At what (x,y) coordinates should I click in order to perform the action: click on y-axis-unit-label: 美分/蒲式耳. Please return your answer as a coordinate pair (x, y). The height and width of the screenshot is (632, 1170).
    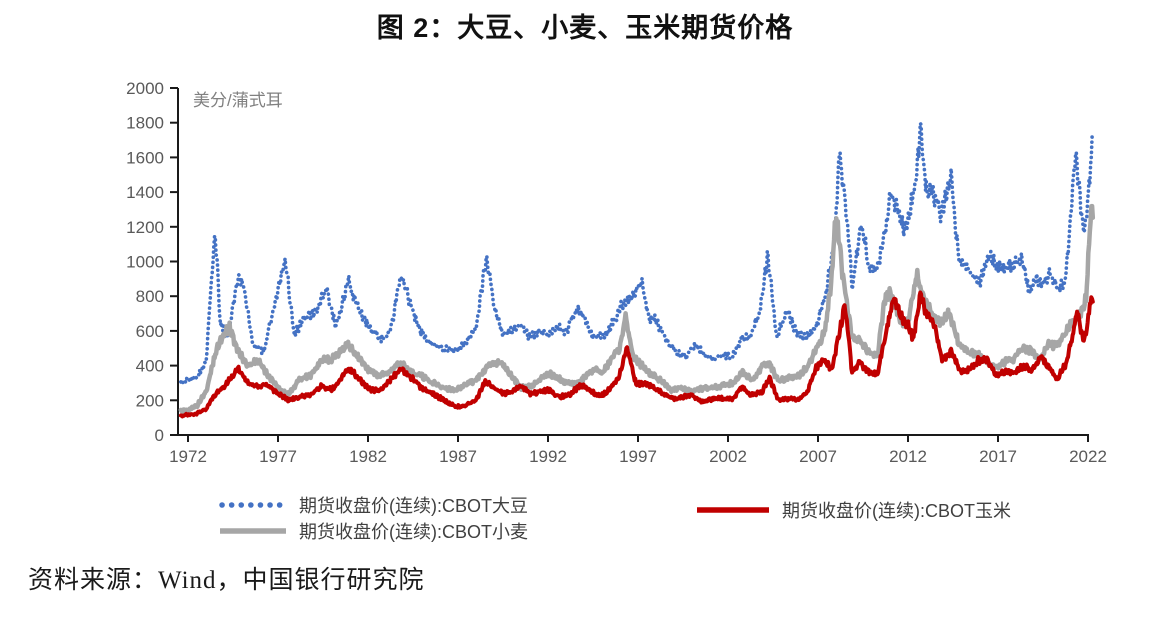
    Looking at the image, I should click on (238, 100).